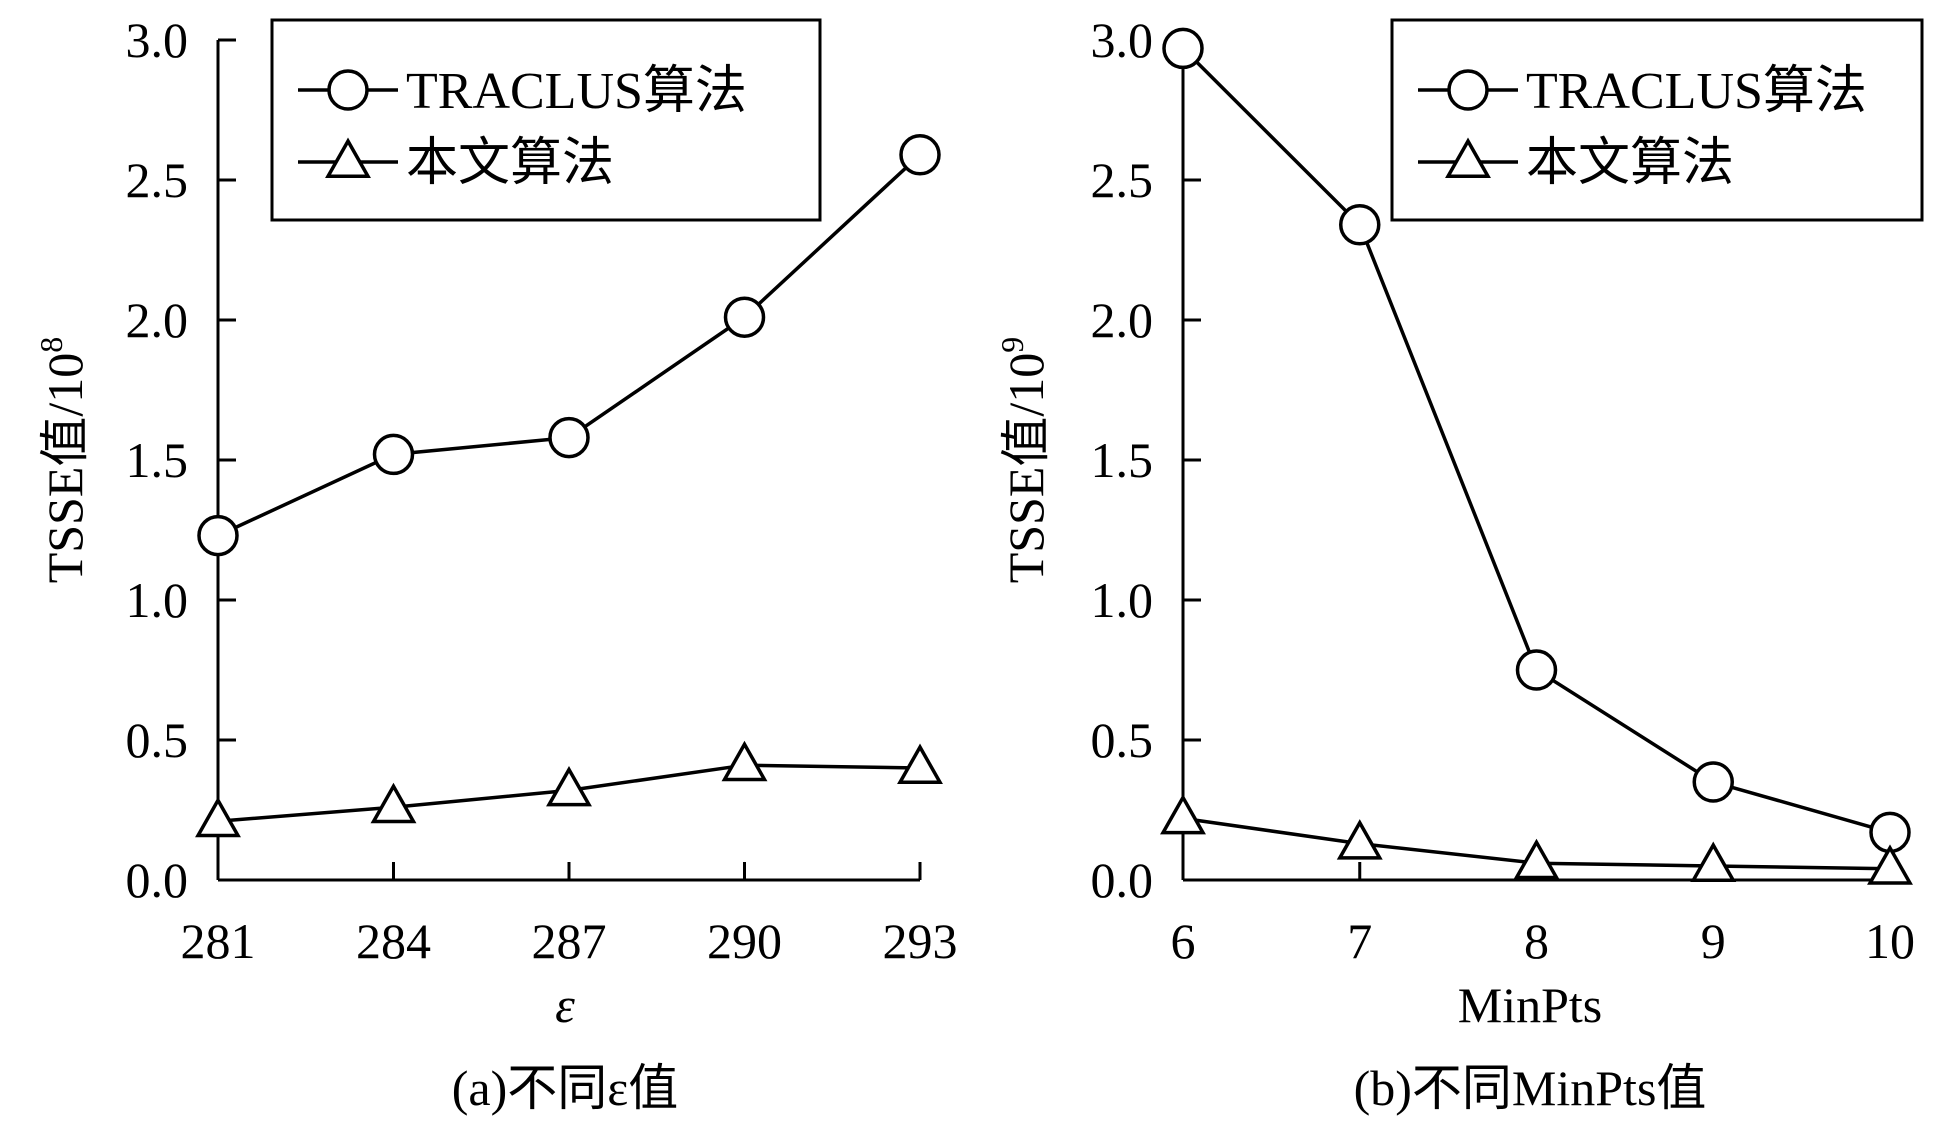  I want to click on x-tick-label: 6, so click(1183, 941).